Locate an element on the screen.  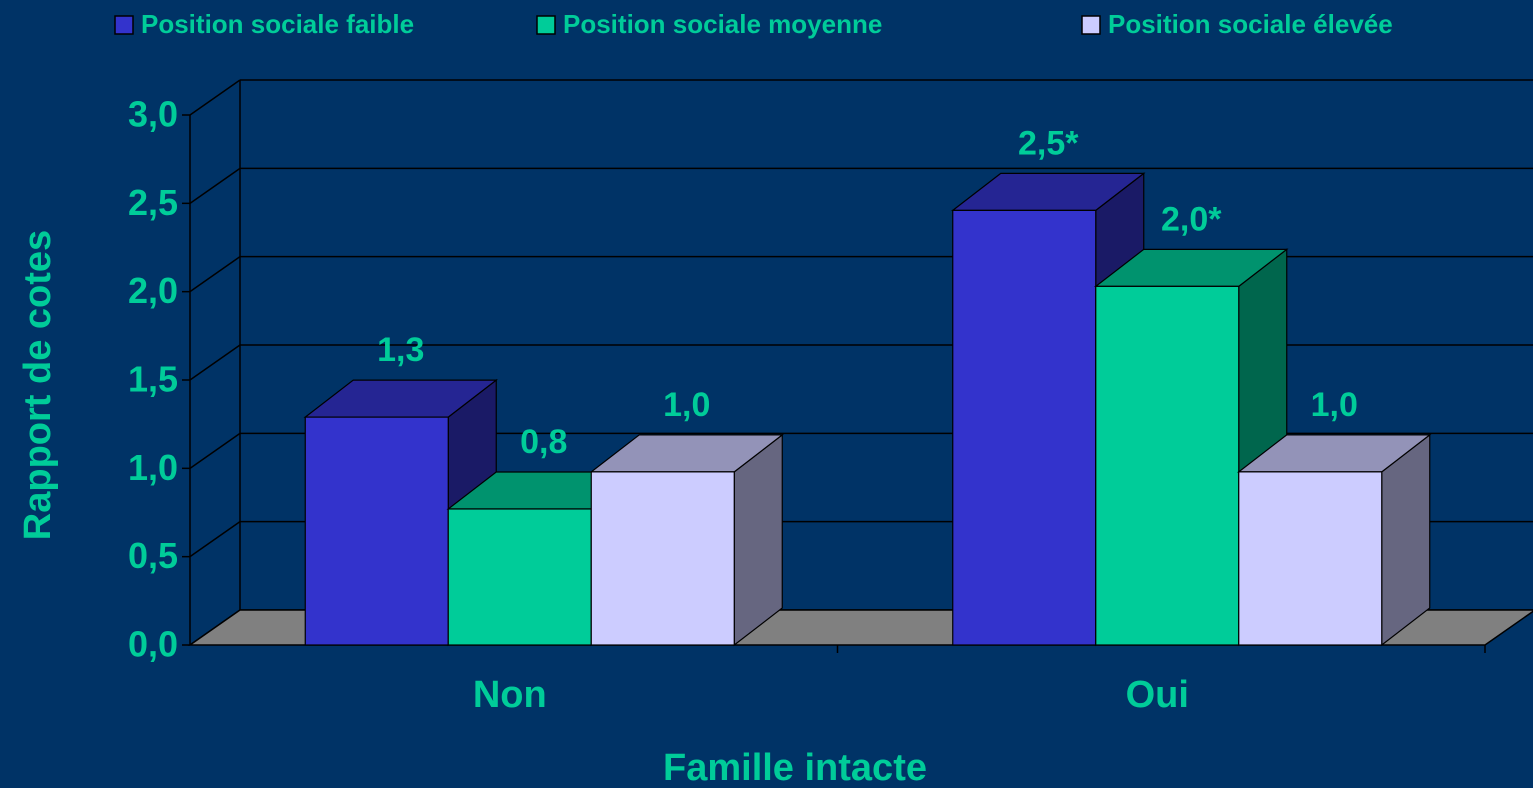
y-tick-label: 3,0 is located at coordinates (153, 114).